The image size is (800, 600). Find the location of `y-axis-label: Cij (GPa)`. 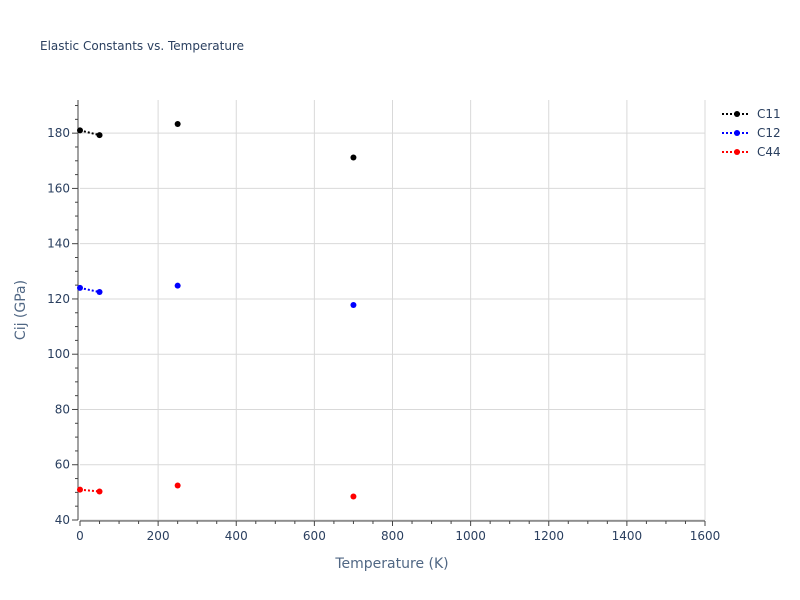

y-axis-label: Cij (GPa) is located at coordinates (21, 310).